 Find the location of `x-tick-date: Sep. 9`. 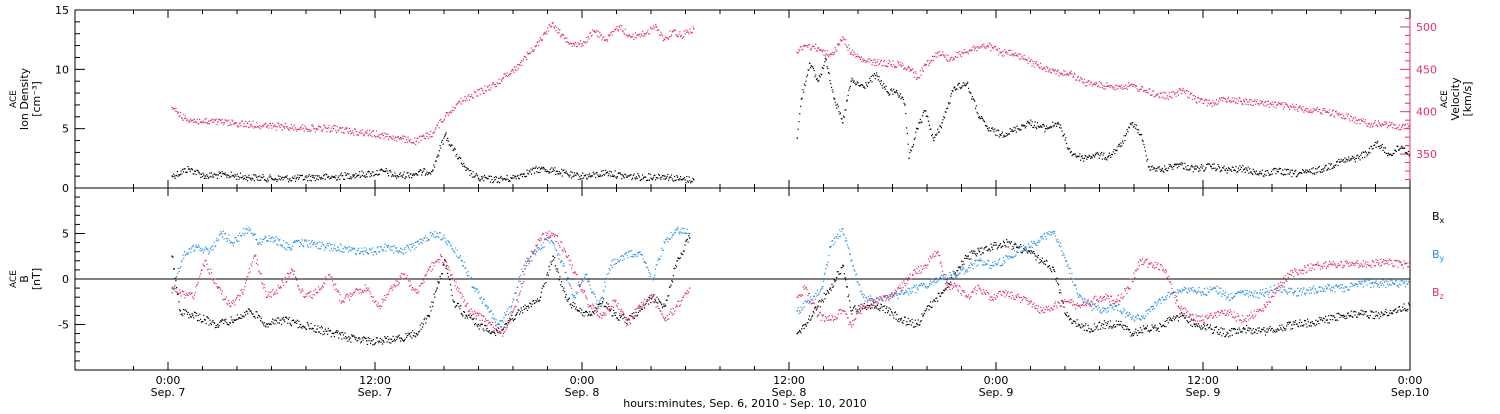

x-tick-date: Sep. 9 is located at coordinates (1203, 392).